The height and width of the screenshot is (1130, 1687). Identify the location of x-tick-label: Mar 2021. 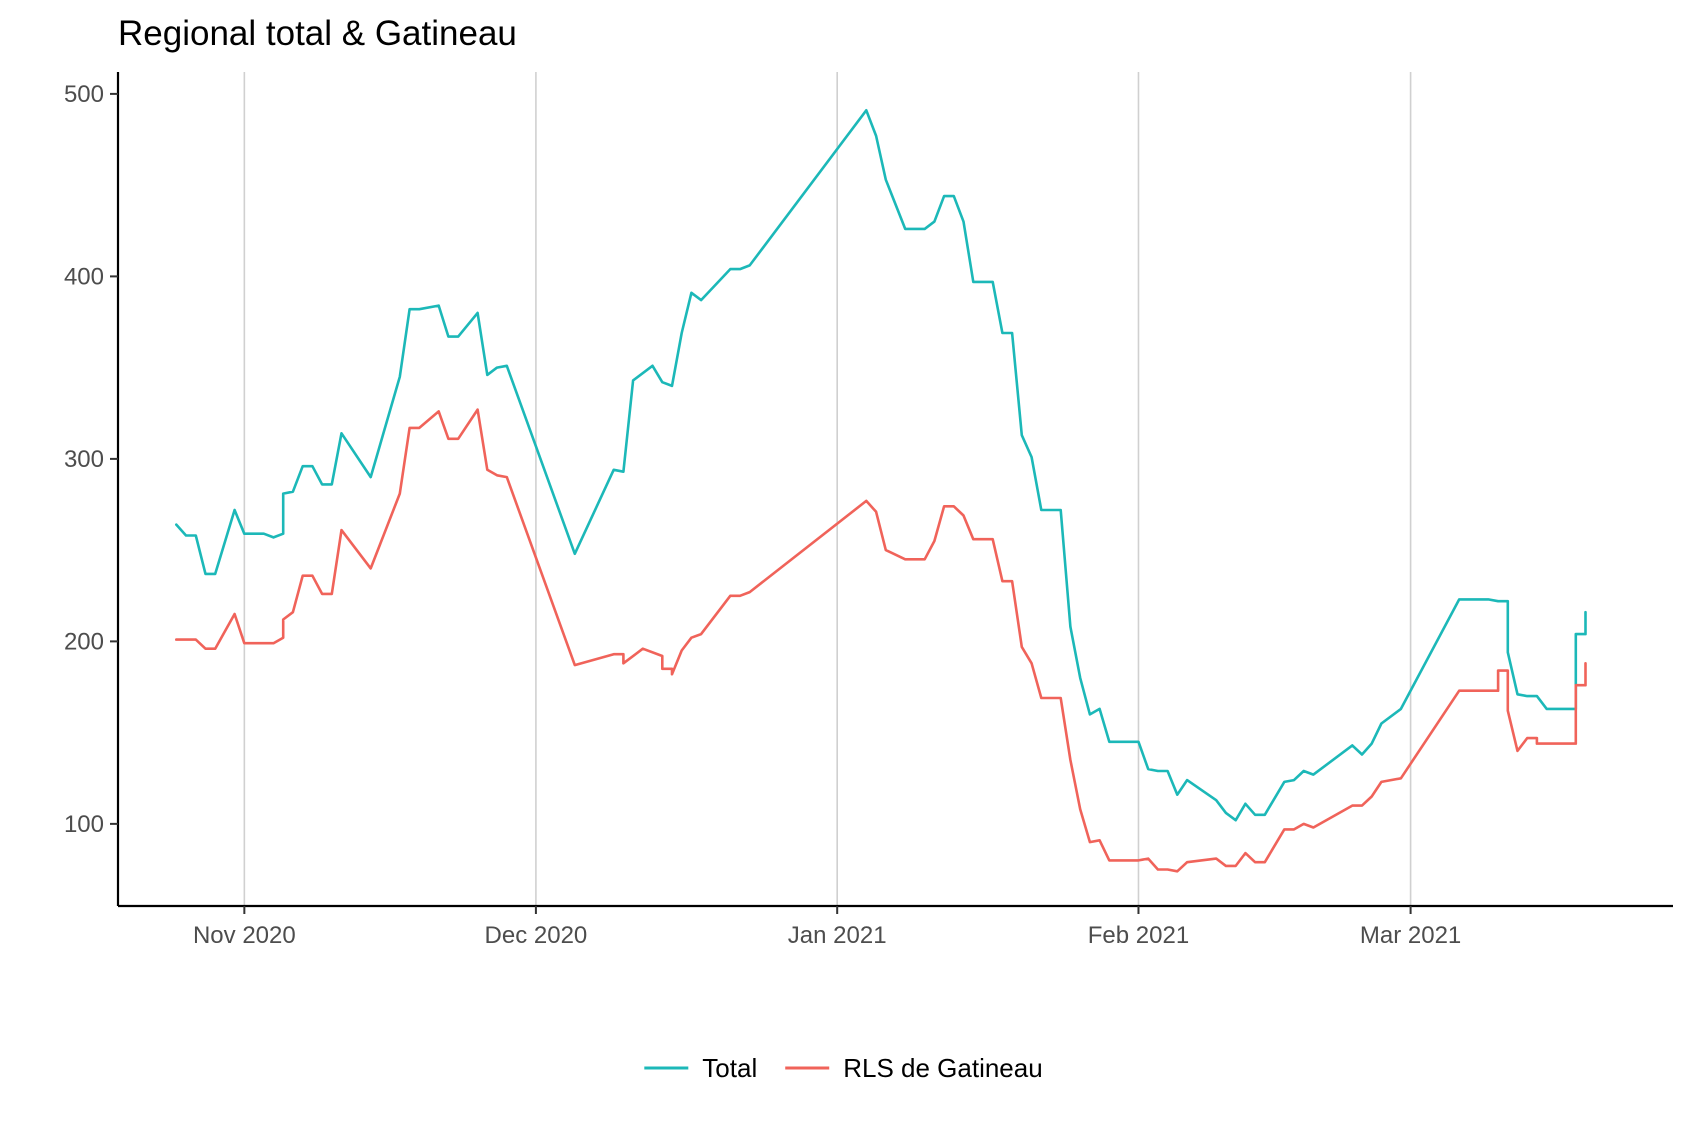
(1410, 935).